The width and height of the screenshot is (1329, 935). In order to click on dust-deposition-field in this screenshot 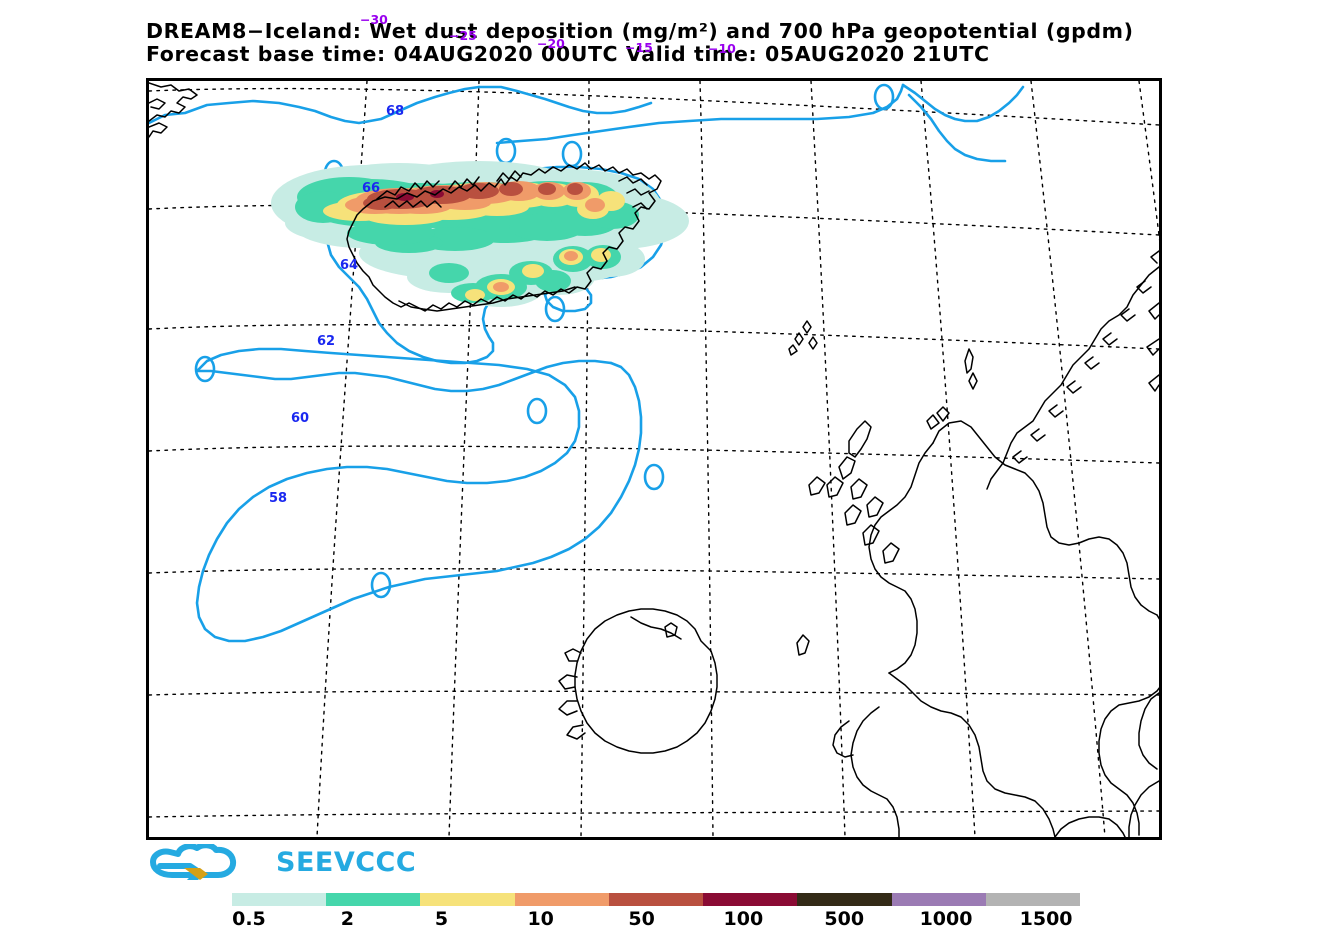, I will do `click(480, 234)`.